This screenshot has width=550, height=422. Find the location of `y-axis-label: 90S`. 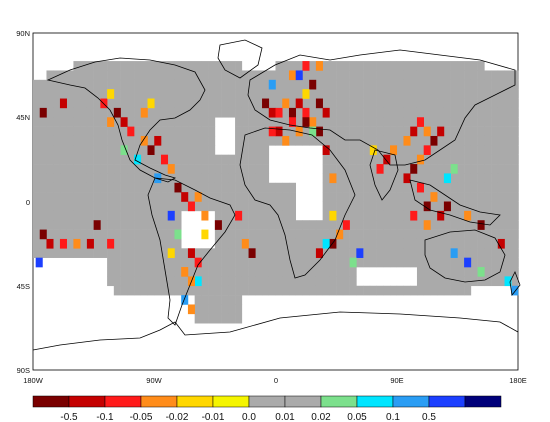

y-axis-label: 90S is located at coordinates (23, 370).